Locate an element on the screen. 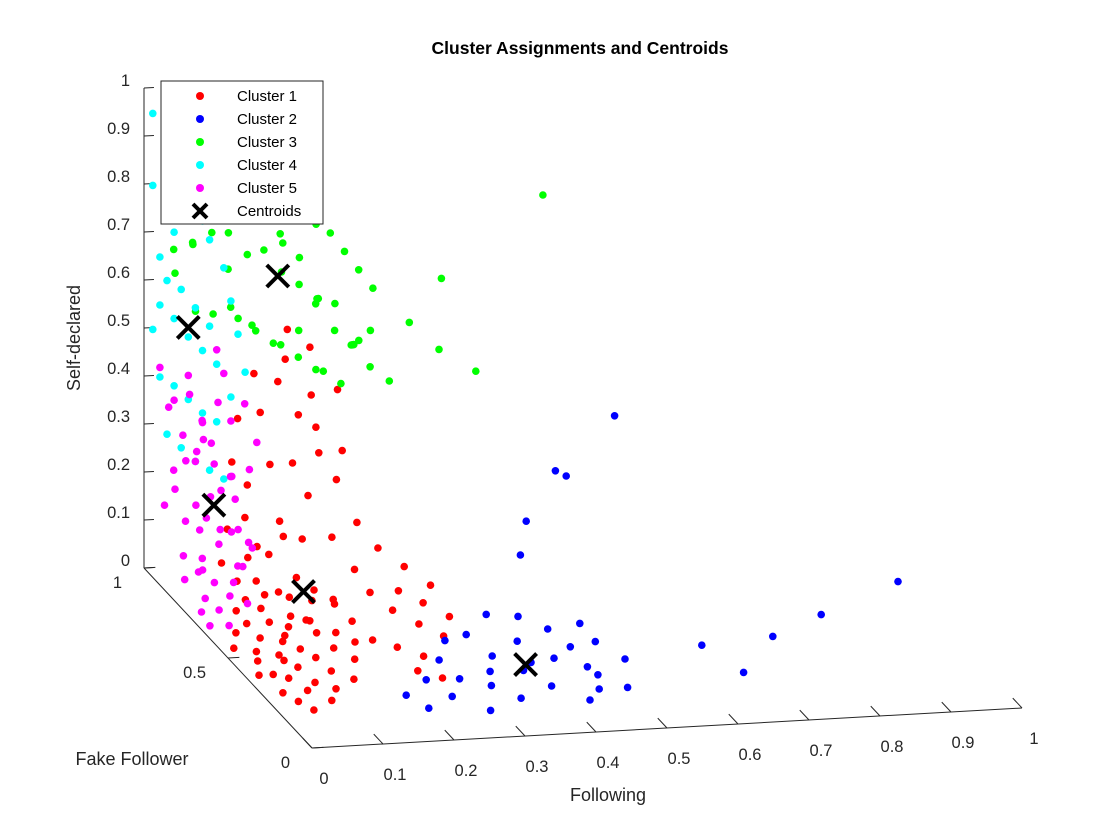 This screenshot has height=840, width=1120. legend-entry: Cluster 2 is located at coordinates (246, 119).